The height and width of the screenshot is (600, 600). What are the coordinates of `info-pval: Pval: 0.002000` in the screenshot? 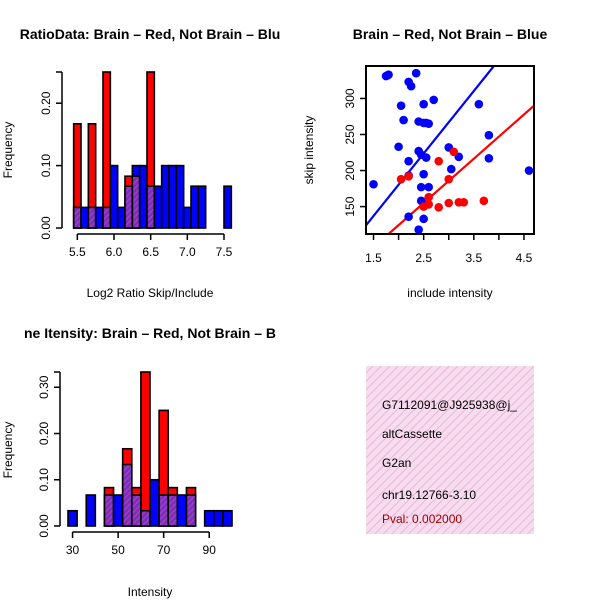 It's located at (422, 519).